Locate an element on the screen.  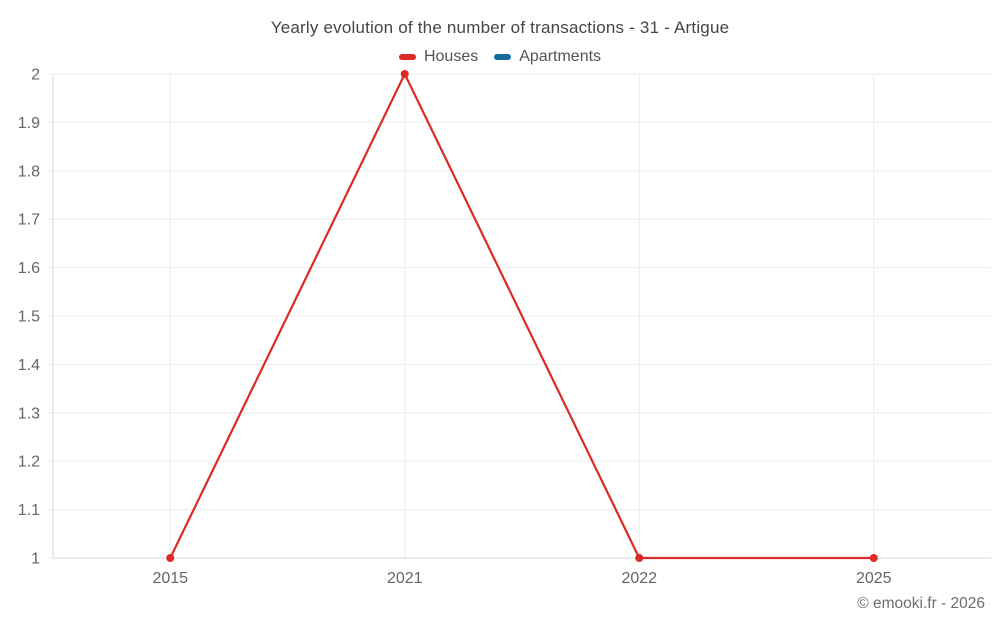
legend: Houses Apartments is located at coordinates (500, 57).